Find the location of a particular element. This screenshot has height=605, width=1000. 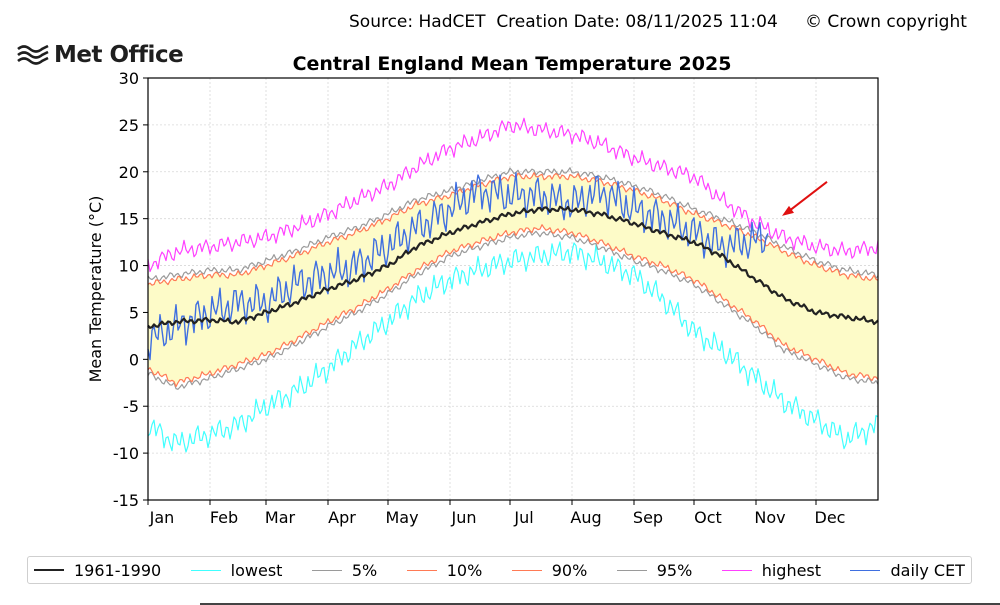

legend-swatch-pct95 is located at coordinates (631, 570).